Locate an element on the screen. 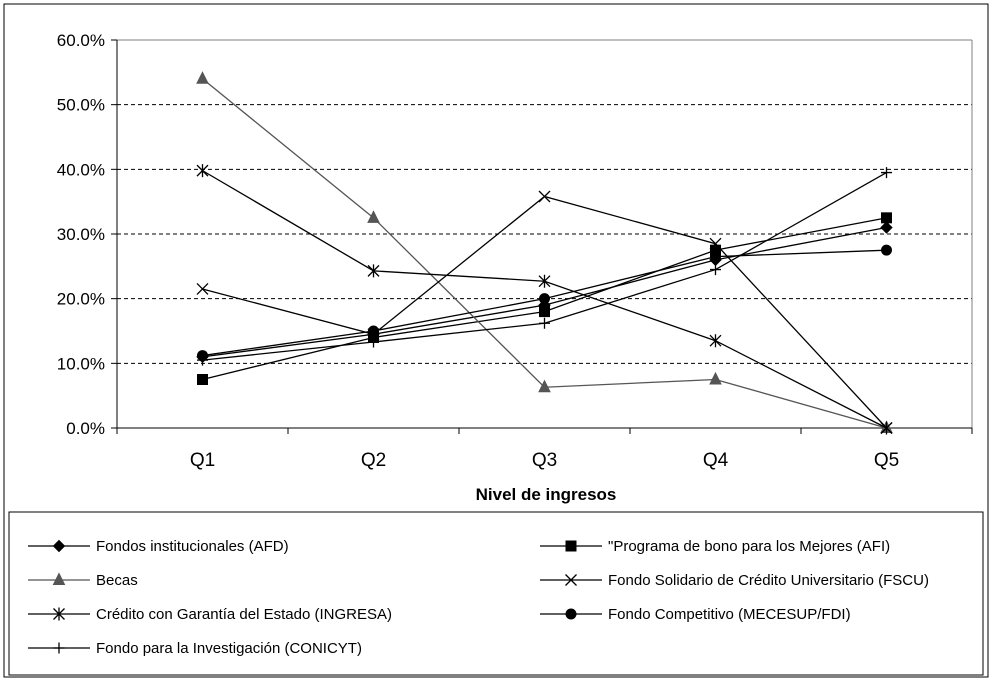  legend-label: Becas is located at coordinates (117, 580).